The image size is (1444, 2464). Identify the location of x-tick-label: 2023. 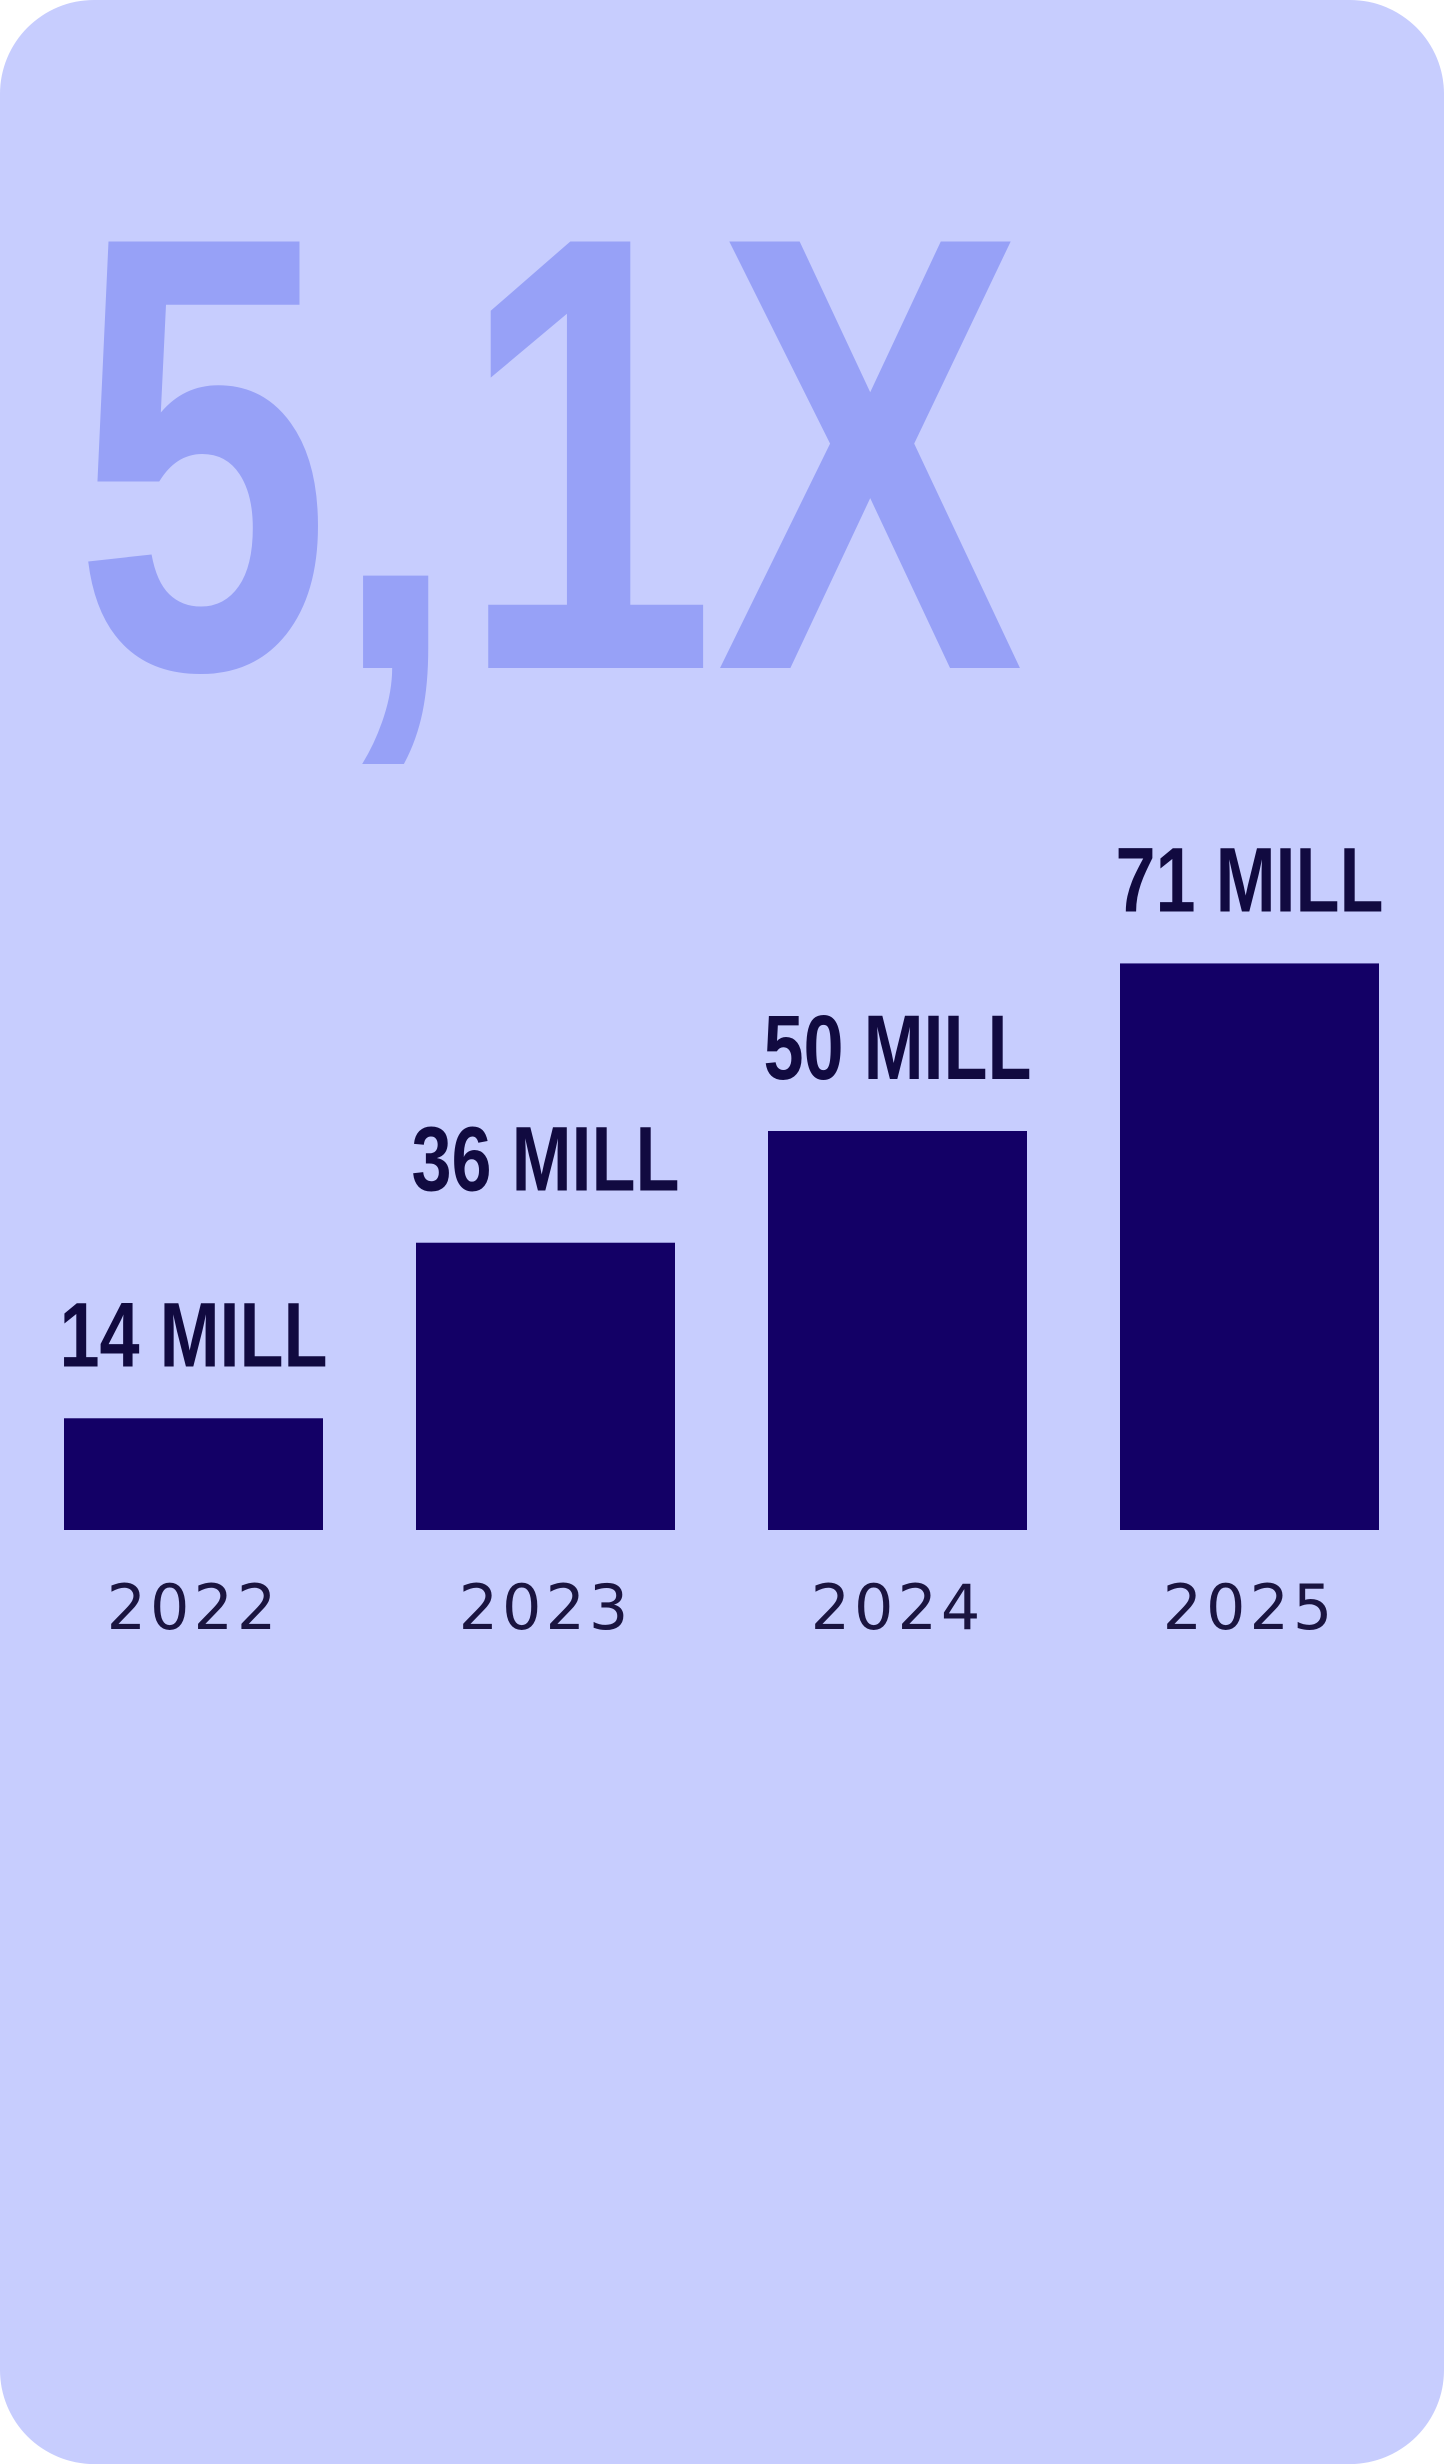
(546, 1607).